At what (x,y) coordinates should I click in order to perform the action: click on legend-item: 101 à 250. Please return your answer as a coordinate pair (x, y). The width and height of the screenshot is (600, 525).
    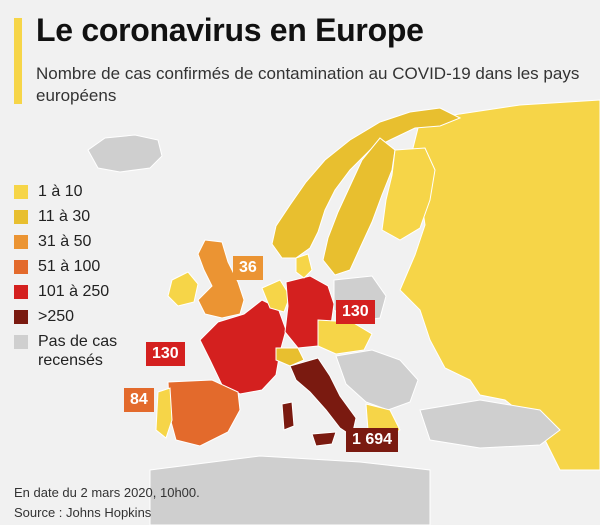
    Looking at the image, I should click on (81, 294).